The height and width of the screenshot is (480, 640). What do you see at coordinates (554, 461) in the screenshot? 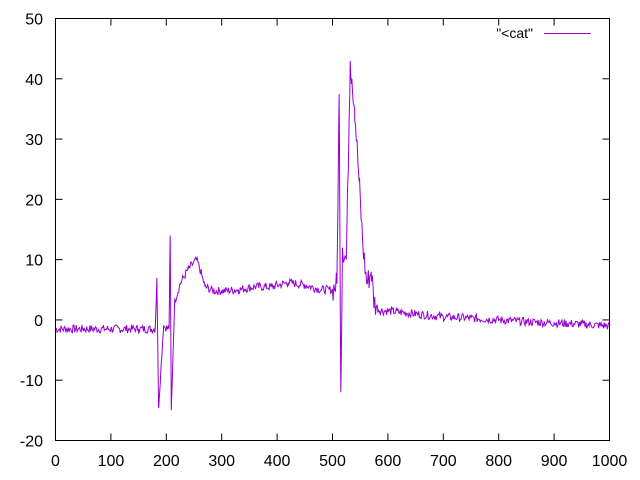
I see `x-tick-label: 900` at bounding box center [554, 461].